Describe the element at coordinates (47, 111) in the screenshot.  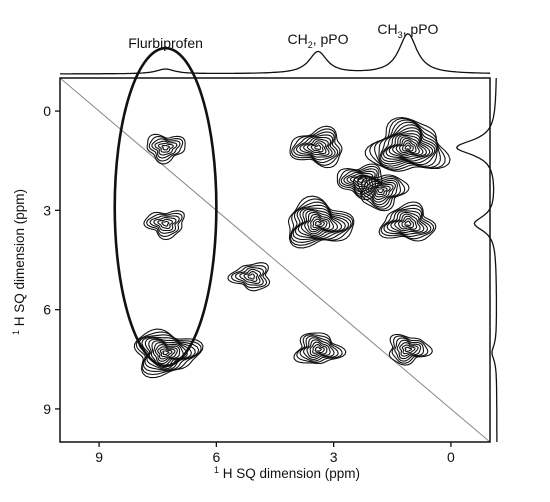
I see `y-tick-label: 0` at that location.